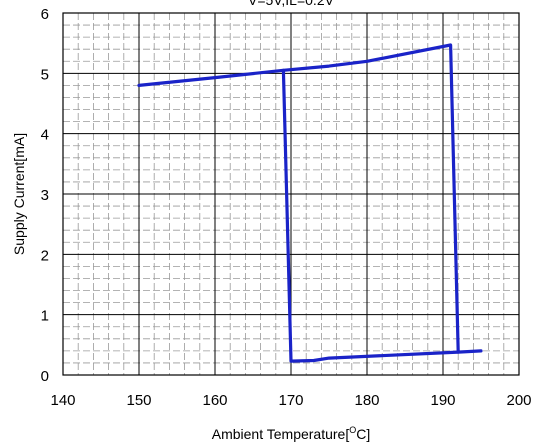 This screenshot has width=535, height=445. Describe the element at coordinates (19, 194) in the screenshot. I see `y-axis-label: Supply Current[mA]` at that location.